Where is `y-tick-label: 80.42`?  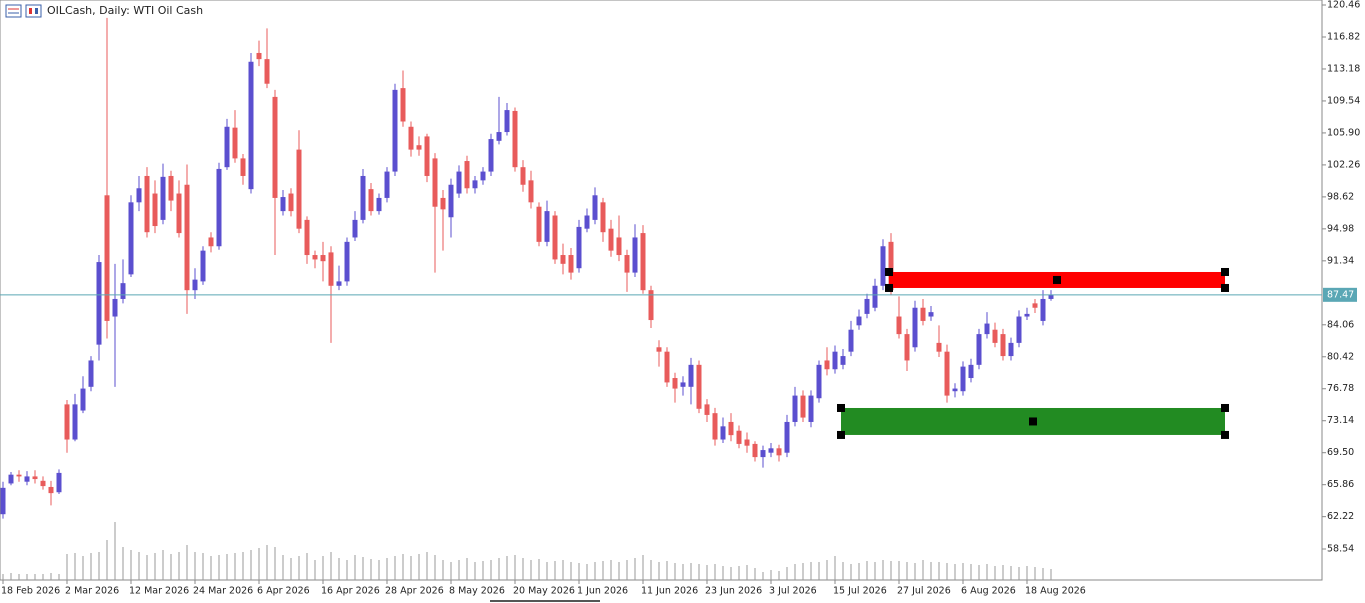
y-tick-label: 80.42 is located at coordinates (1340, 356).